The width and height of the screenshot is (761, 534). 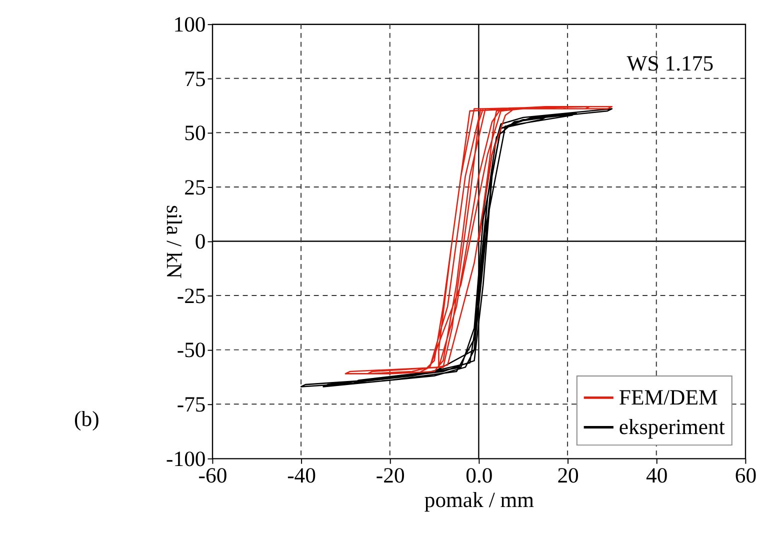 What do you see at coordinates (670, 63) in the screenshot?
I see `annotation: WS 1.175` at bounding box center [670, 63].